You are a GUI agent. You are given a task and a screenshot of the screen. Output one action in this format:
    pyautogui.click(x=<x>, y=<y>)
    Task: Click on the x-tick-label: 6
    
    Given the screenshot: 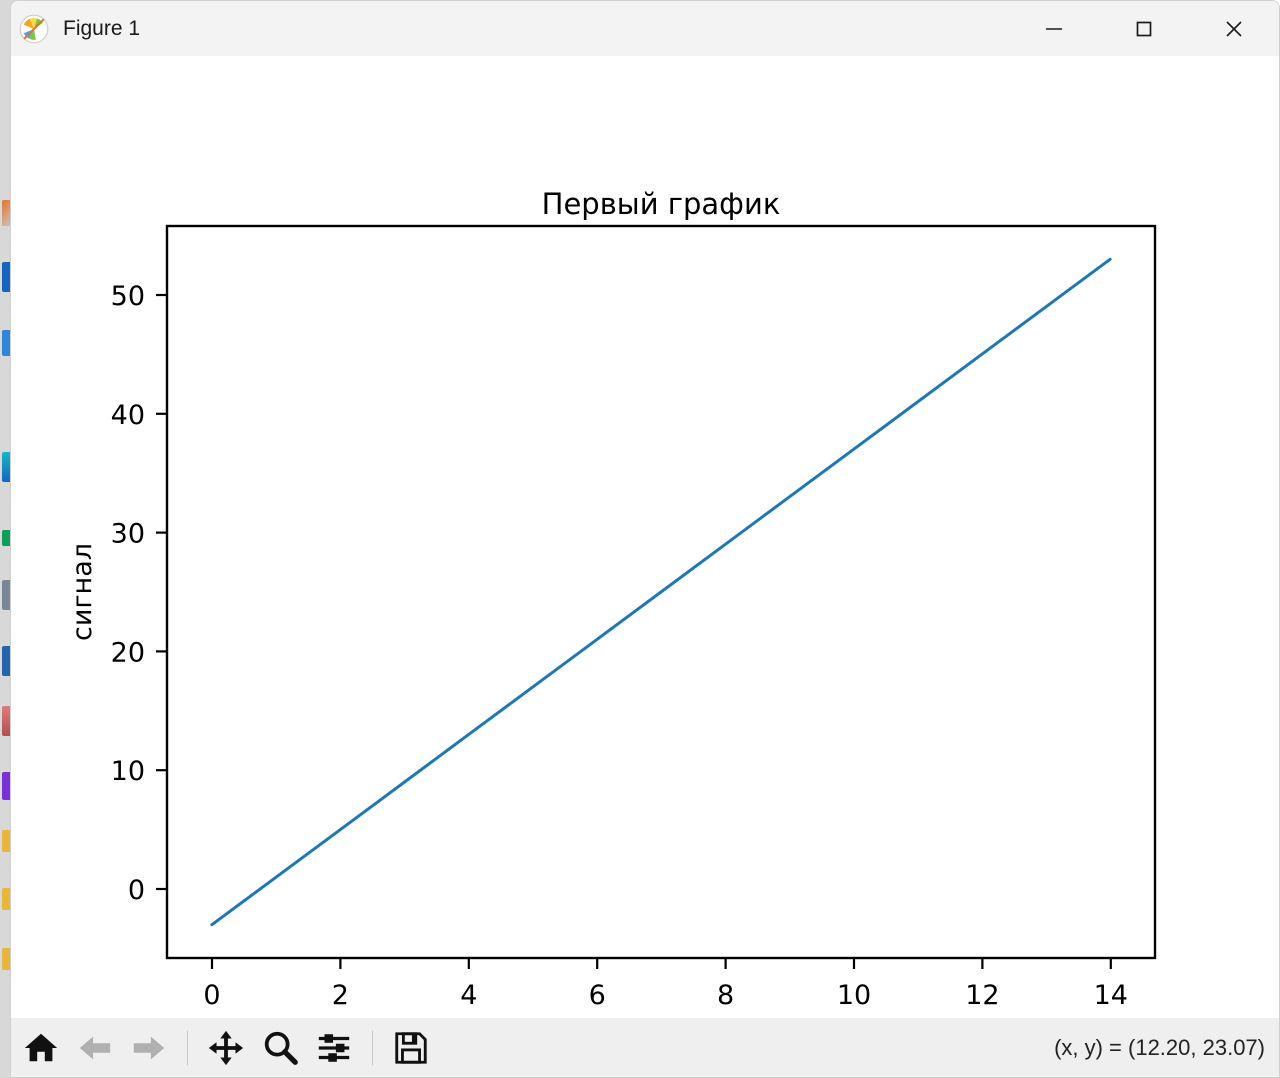 What is the action you would take?
    pyautogui.click(x=597, y=995)
    